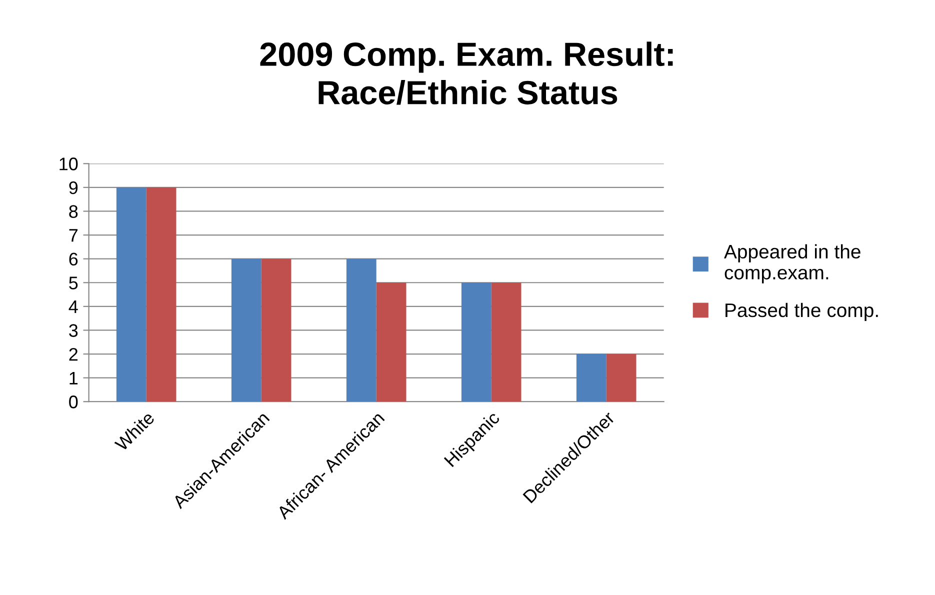  Describe the element at coordinates (73, 283) in the screenshot. I see `y-tick-label: 5` at that location.